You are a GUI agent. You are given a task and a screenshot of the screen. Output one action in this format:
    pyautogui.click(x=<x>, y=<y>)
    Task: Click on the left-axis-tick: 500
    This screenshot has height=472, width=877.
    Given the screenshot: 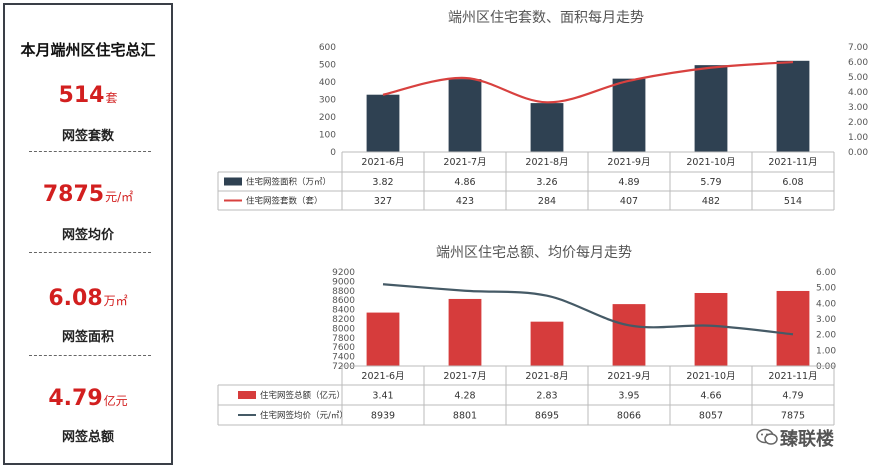 What is the action you would take?
    pyautogui.click(x=327, y=66)
    